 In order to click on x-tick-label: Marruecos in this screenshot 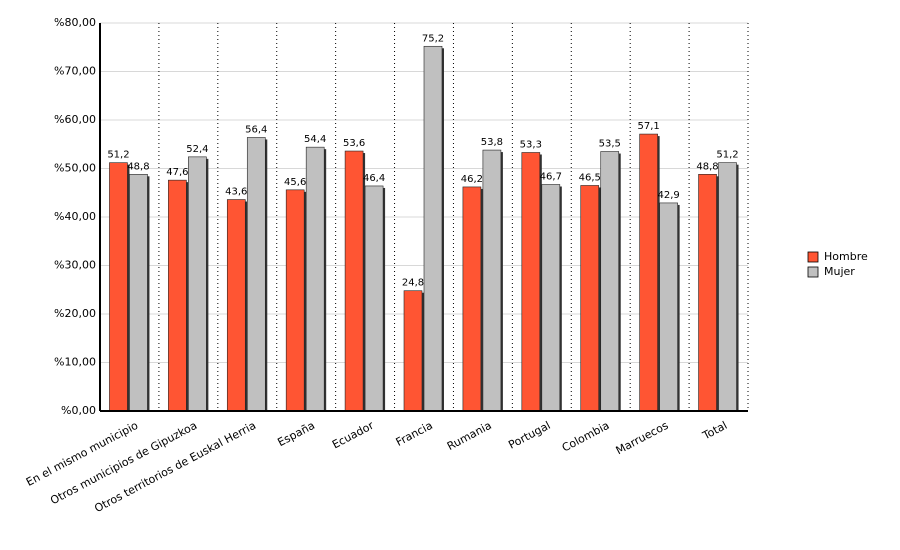, I will do `click(642, 438)`.